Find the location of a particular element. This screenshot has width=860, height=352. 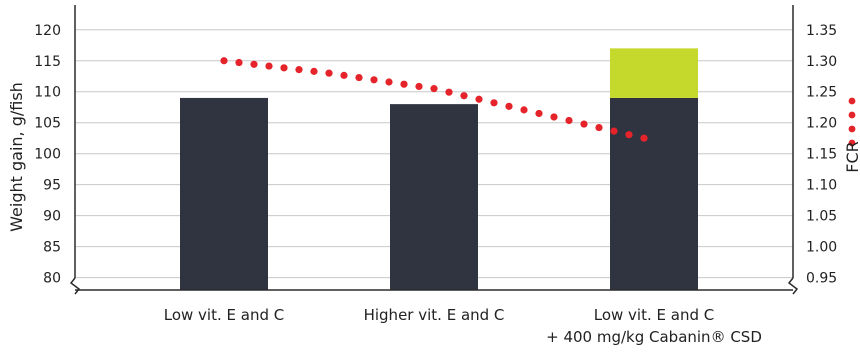

axis-break-right is located at coordinates (793, 286).